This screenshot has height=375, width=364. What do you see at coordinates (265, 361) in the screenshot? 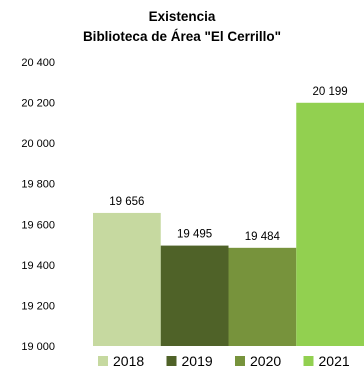
I see `legend-label-2020: 2020` at bounding box center [265, 361].